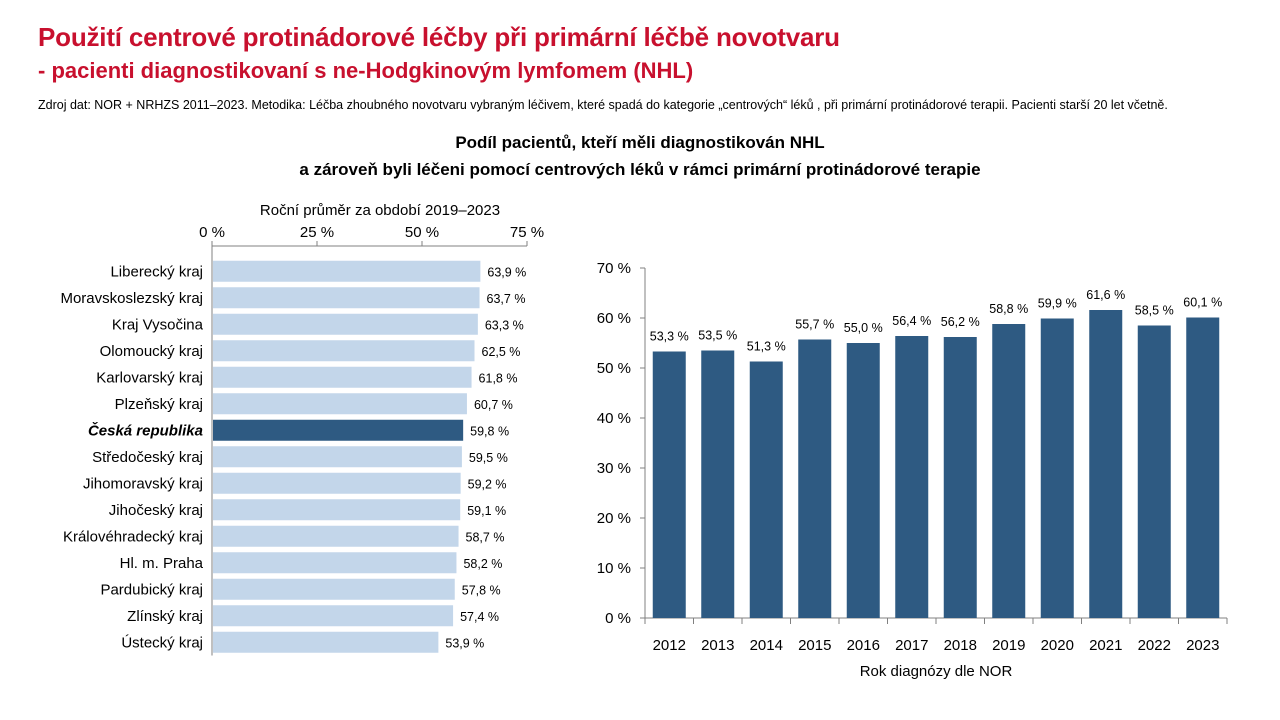 The width and height of the screenshot is (1280, 720). Describe the element at coordinates (479, 617) in the screenshot. I see `region-value-label: 57,4 %` at that location.